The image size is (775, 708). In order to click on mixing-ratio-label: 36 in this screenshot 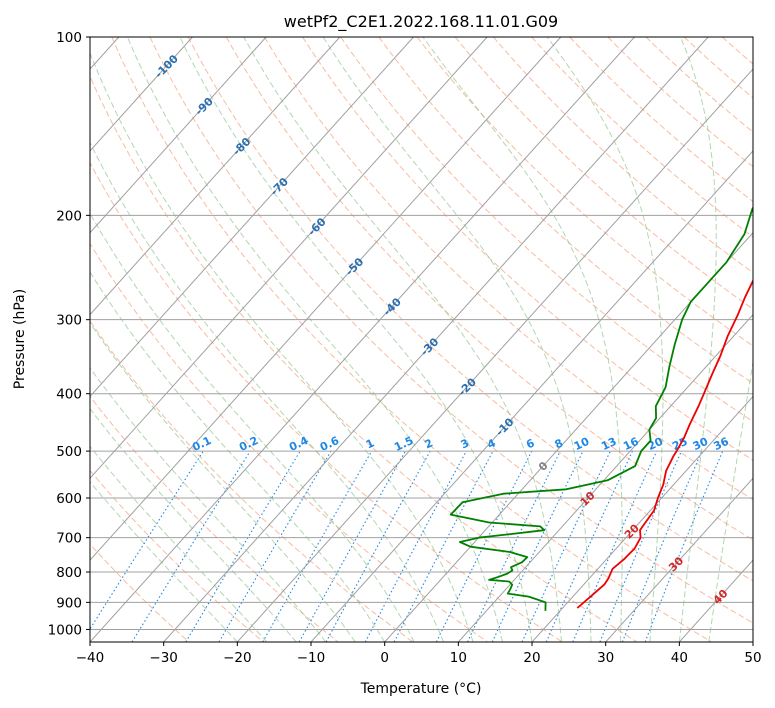, I will do `click(722, 444)`.